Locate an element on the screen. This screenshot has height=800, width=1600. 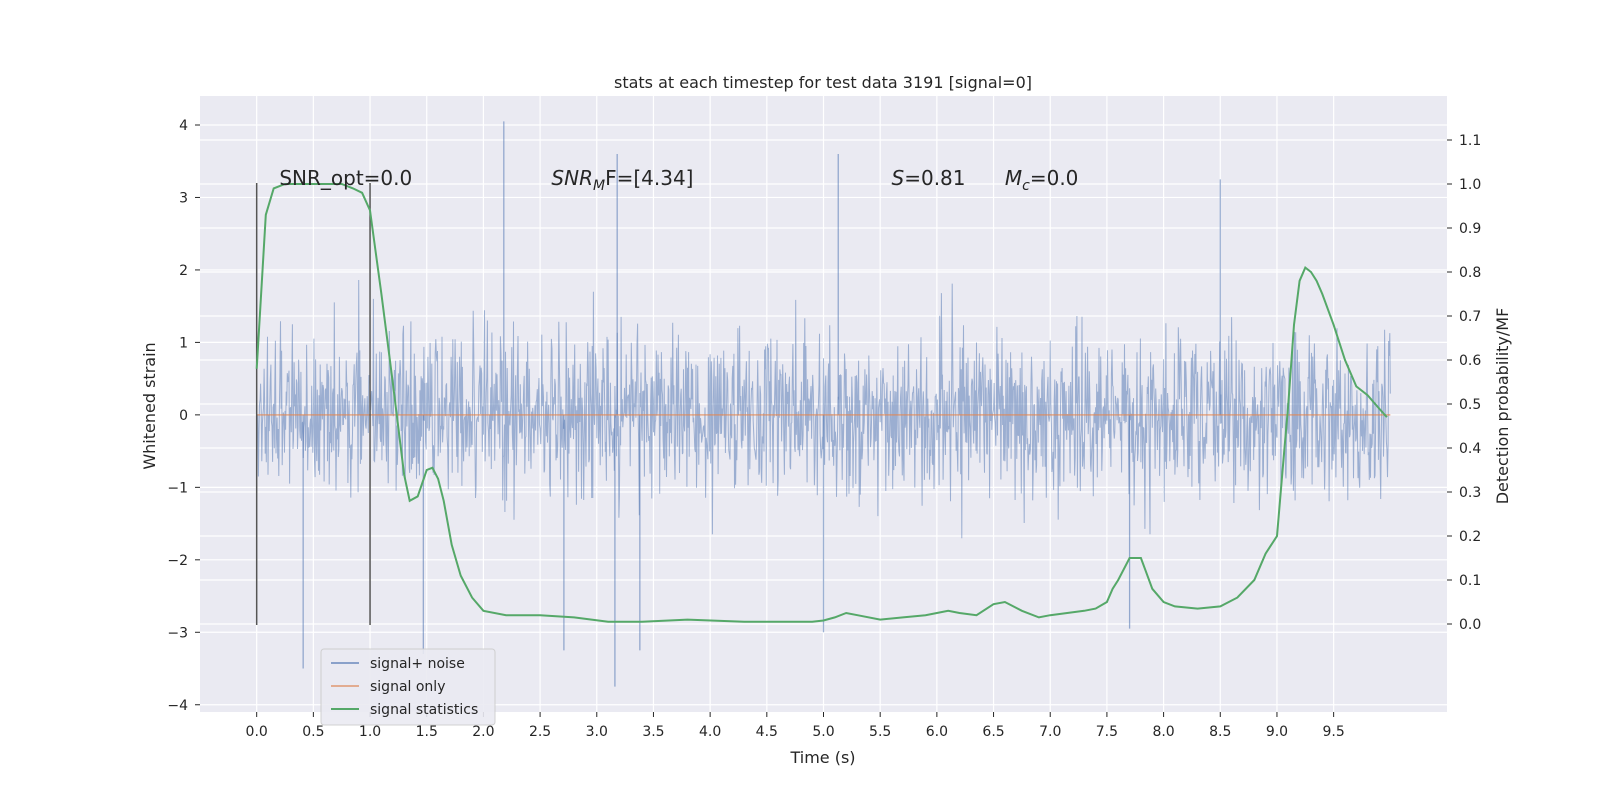
x-axis-label: Time (s) is located at coordinates (822, 757).